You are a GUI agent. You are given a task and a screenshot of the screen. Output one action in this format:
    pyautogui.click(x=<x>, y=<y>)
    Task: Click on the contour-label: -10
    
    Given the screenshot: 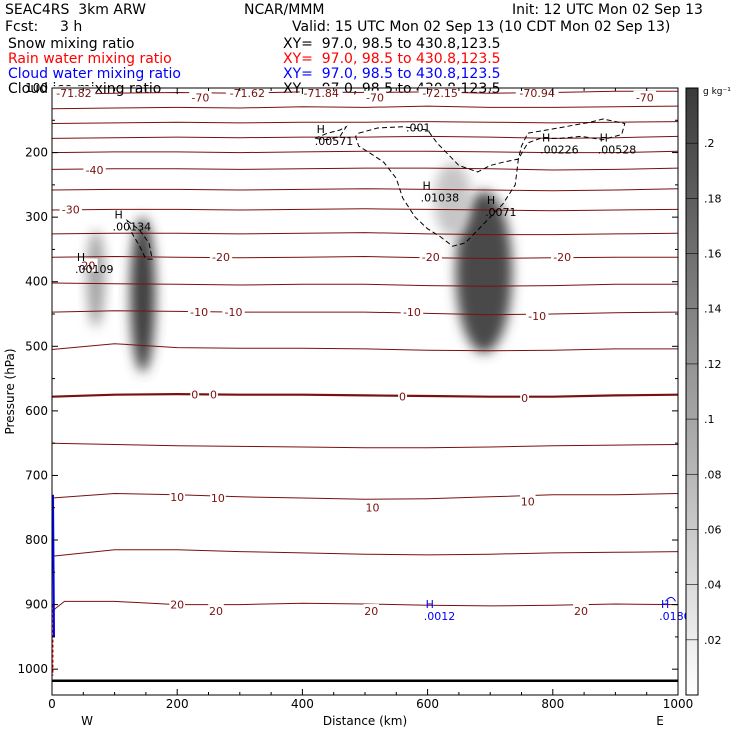 What is the action you would take?
    pyautogui.click(x=412, y=312)
    